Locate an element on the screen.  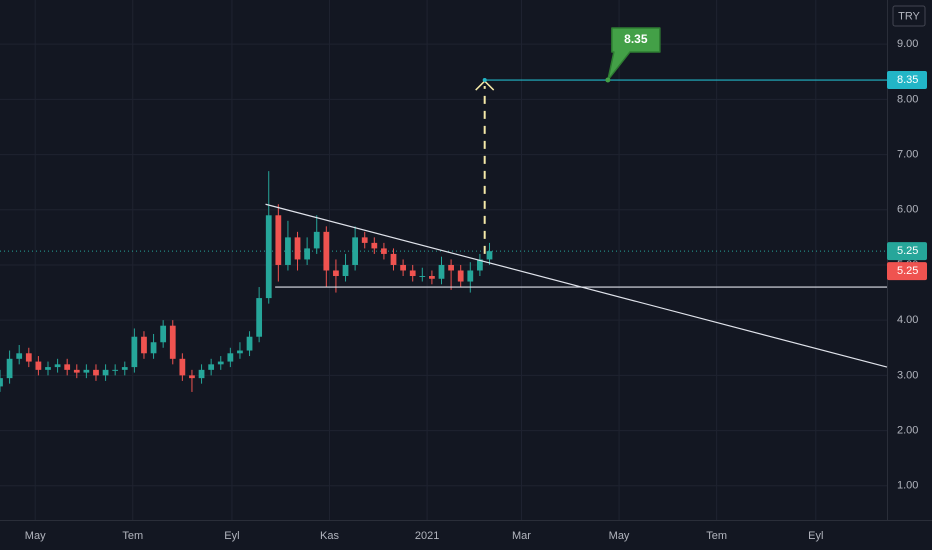
y-tick-label: 7.00 is located at coordinates (907, 154).